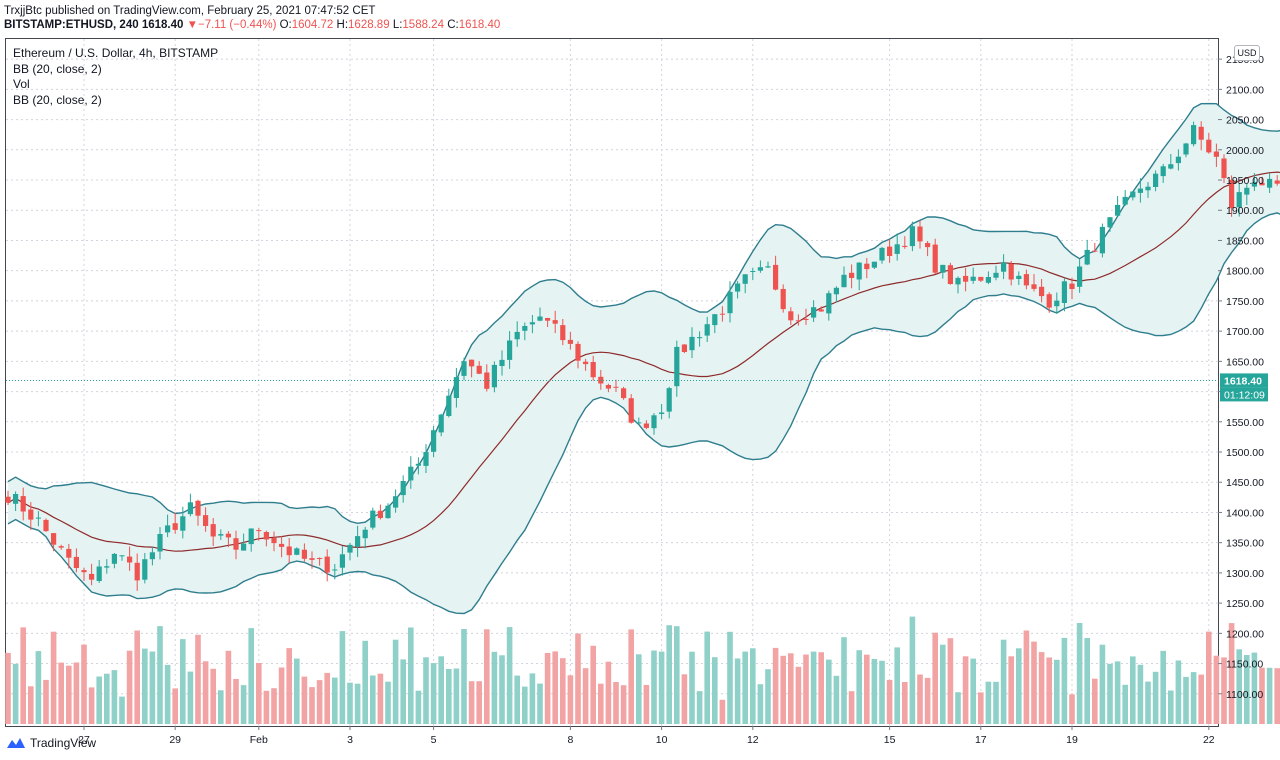  Describe the element at coordinates (21, 84) in the screenshot. I see `legend-vol: Vol` at that location.